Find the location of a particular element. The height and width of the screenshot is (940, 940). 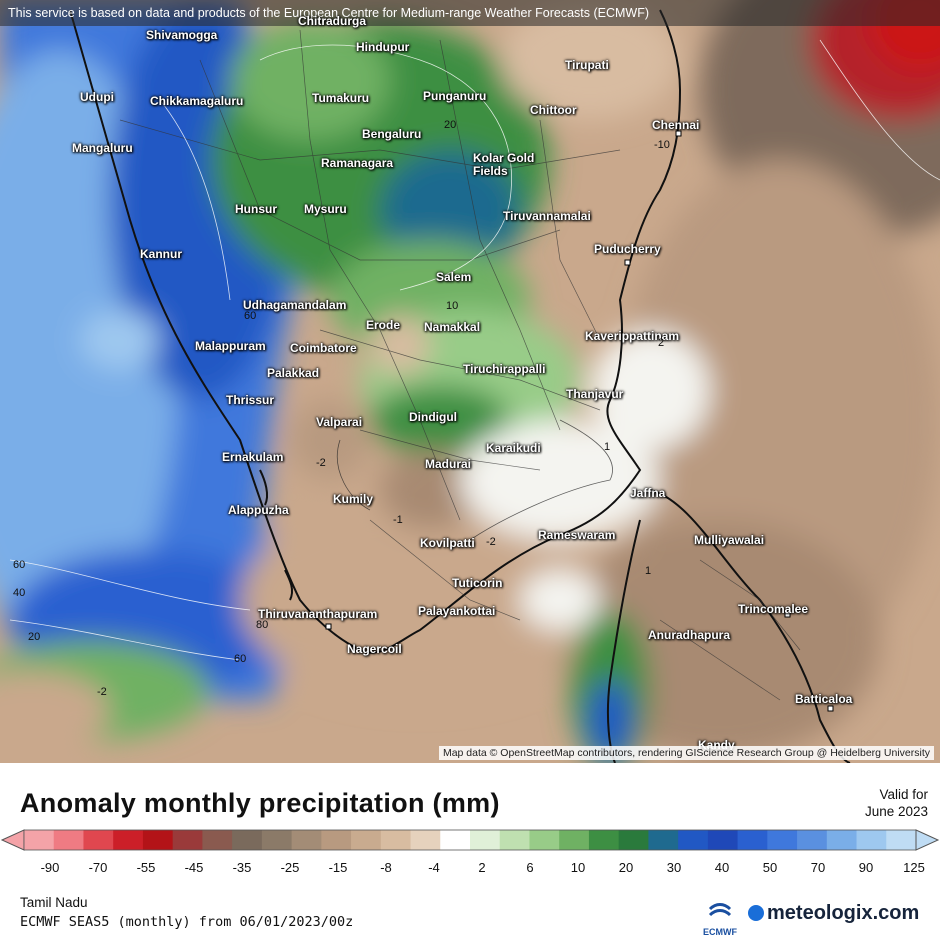

region-name: Tamil Nadu is located at coordinates (54, 902).